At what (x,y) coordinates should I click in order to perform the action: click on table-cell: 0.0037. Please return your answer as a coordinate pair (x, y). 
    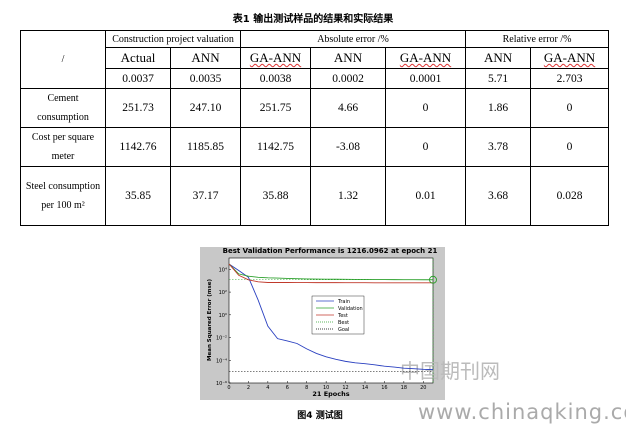
    Looking at the image, I should click on (138, 78).